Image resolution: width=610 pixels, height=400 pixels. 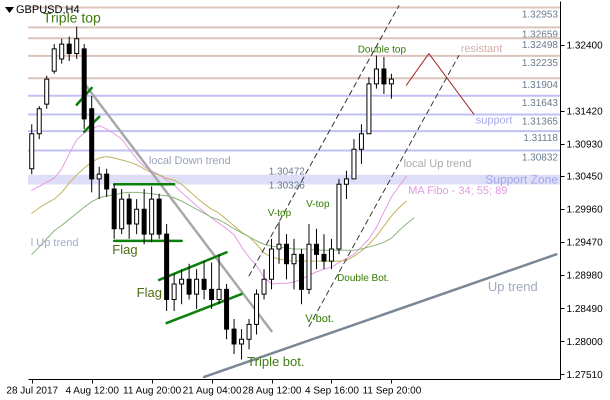 What do you see at coordinates (275, 361) in the screenshot?
I see `annotation: Triple bot.` at bounding box center [275, 361].